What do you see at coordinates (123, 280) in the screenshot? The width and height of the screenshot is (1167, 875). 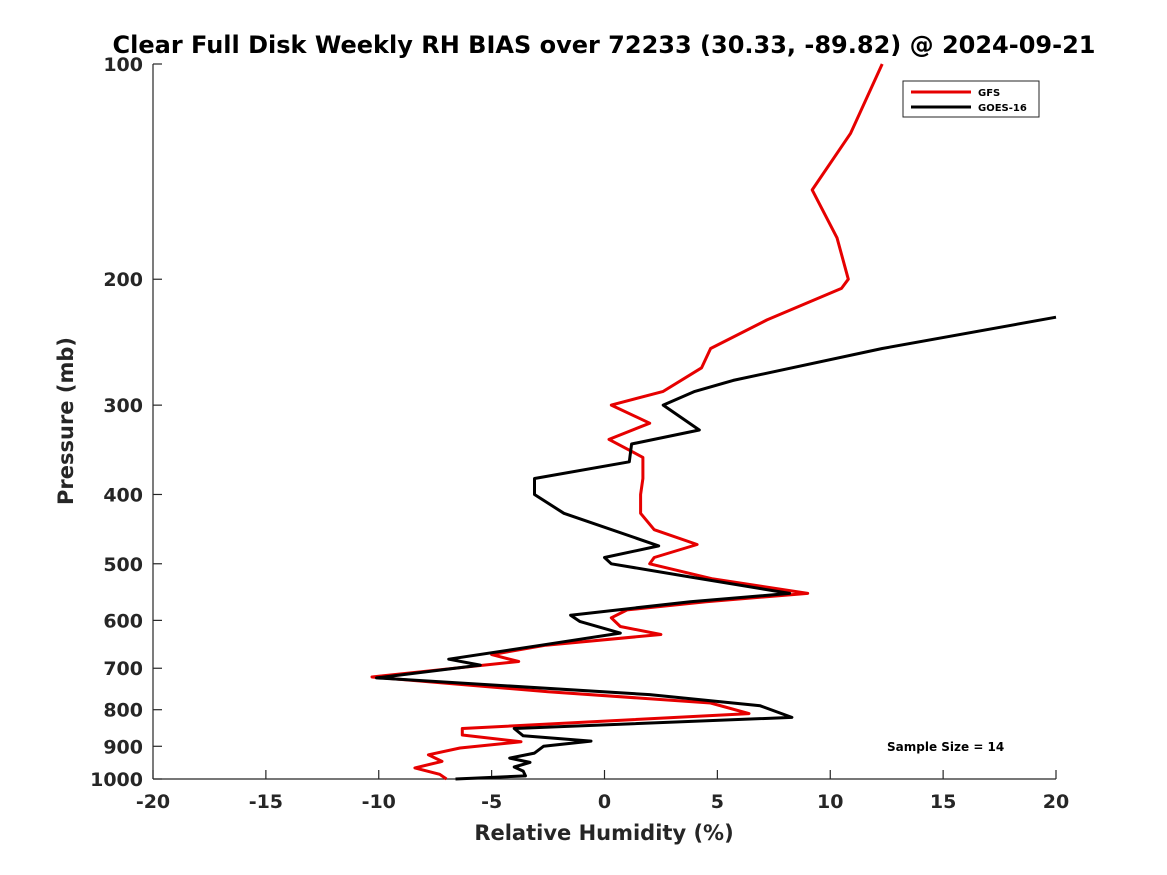 I see `y-tick-label: 200` at bounding box center [123, 280].